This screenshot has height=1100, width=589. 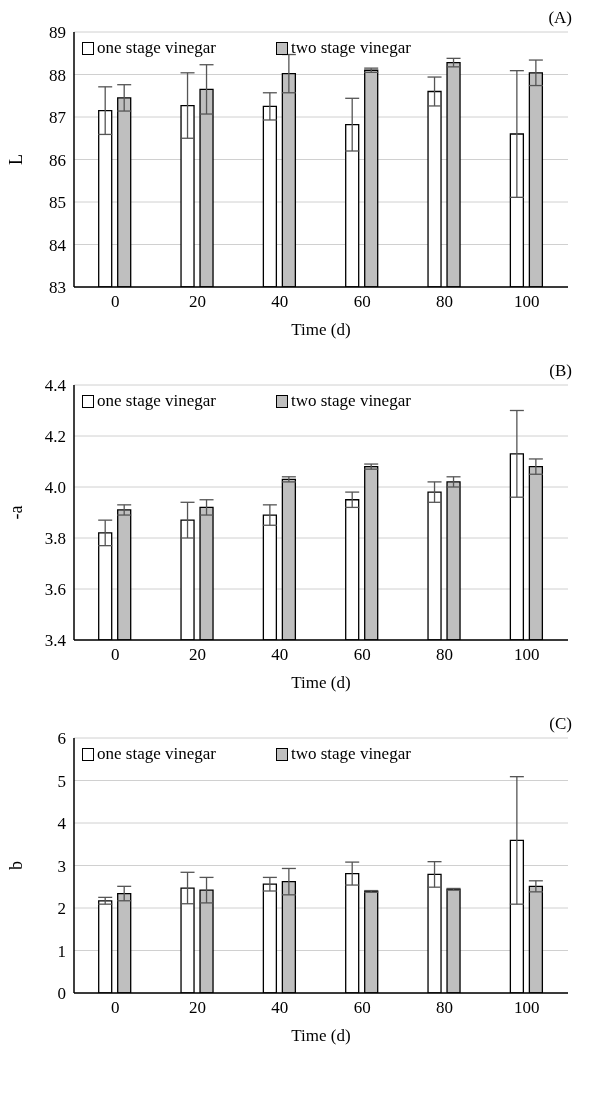 I want to click on y-tick-label: 4.4, so click(x=55, y=386).